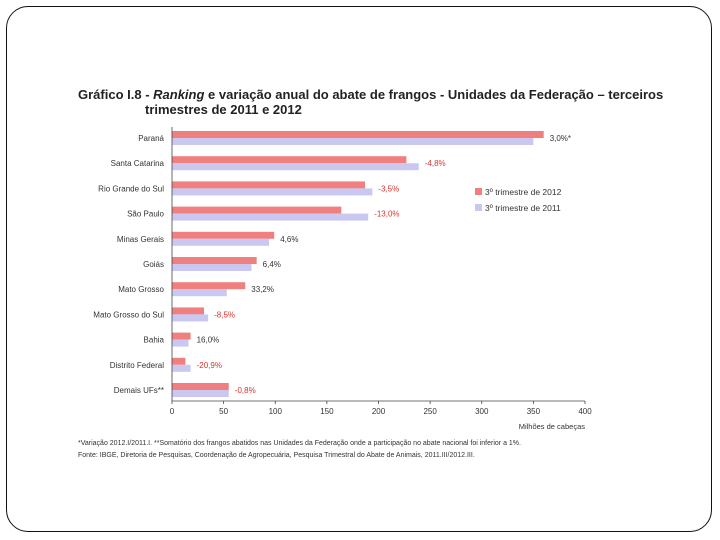 This screenshot has height=540, width=720. Describe the element at coordinates (140, 239) in the screenshot. I see `category-label: Minas Gerais` at that location.